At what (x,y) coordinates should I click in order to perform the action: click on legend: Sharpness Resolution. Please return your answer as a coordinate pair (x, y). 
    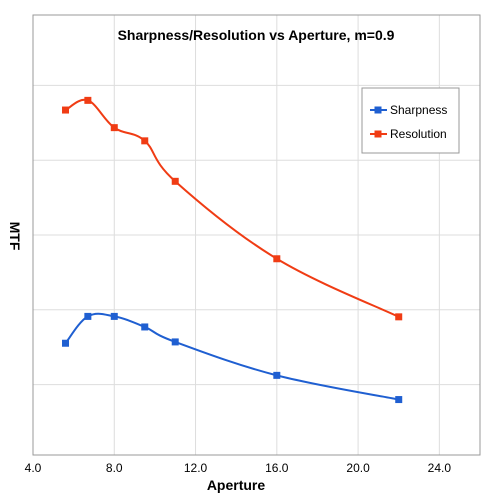
    Looking at the image, I should click on (410, 120).